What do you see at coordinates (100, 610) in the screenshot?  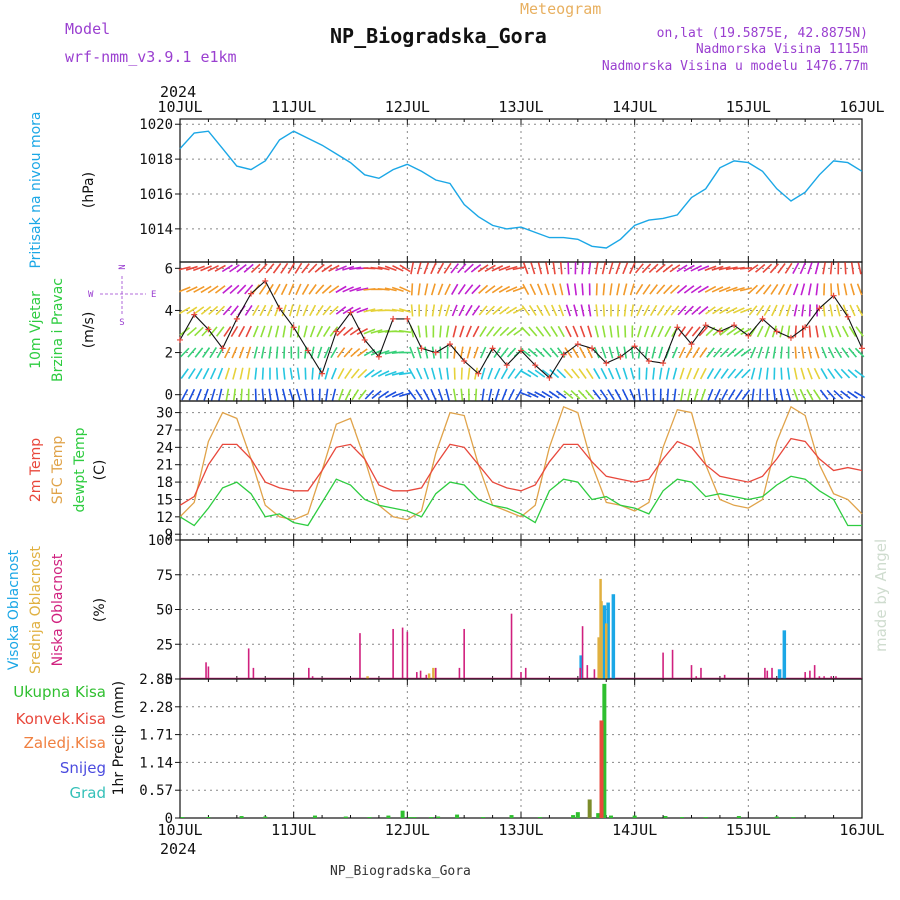 I see `cloud-unit: (%)` at bounding box center [100, 610].